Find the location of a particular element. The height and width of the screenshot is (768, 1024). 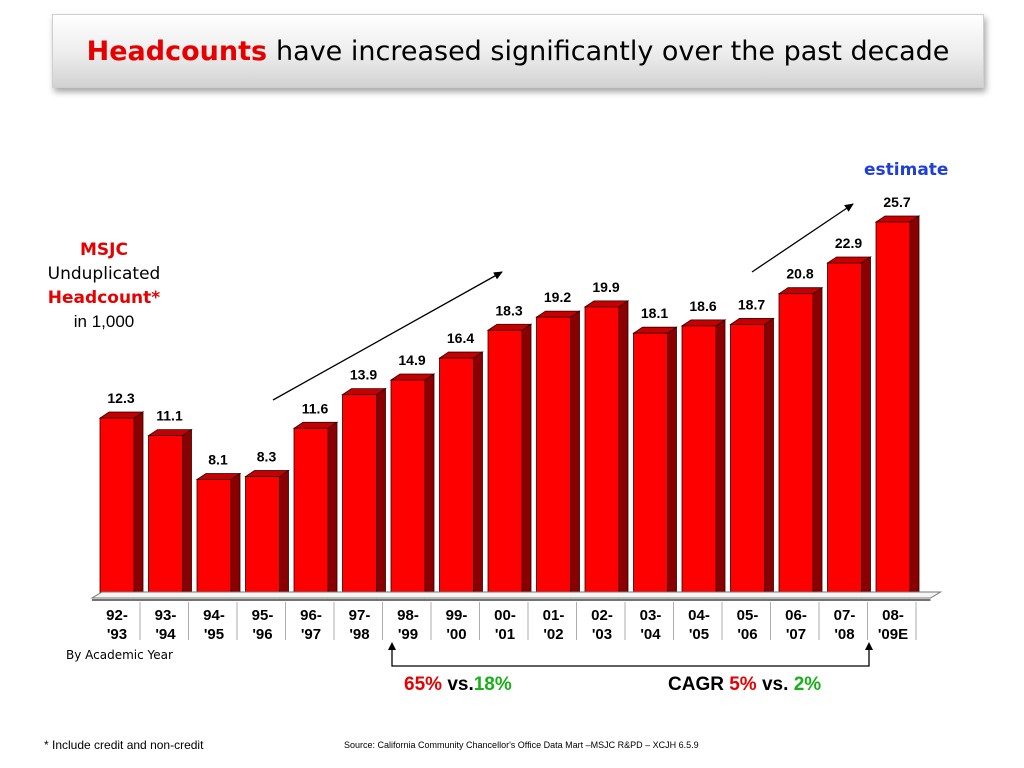

growth-vs-a: vs. is located at coordinates (460, 684).